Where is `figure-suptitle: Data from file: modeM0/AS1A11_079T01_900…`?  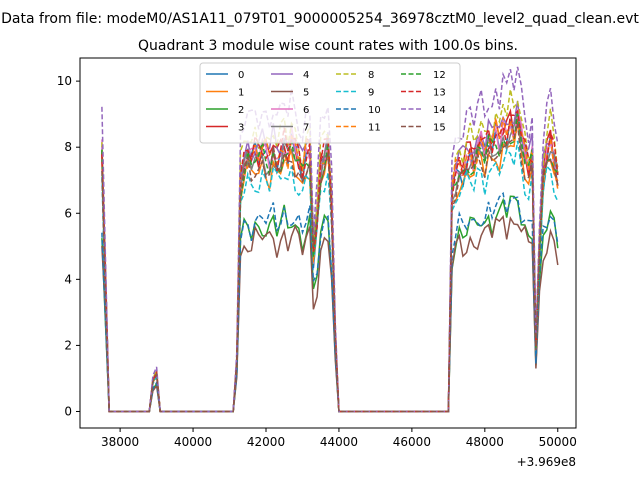 figure-suptitle: Data from file: modeM0/AS1A11_079T01_900… is located at coordinates (320, 19).